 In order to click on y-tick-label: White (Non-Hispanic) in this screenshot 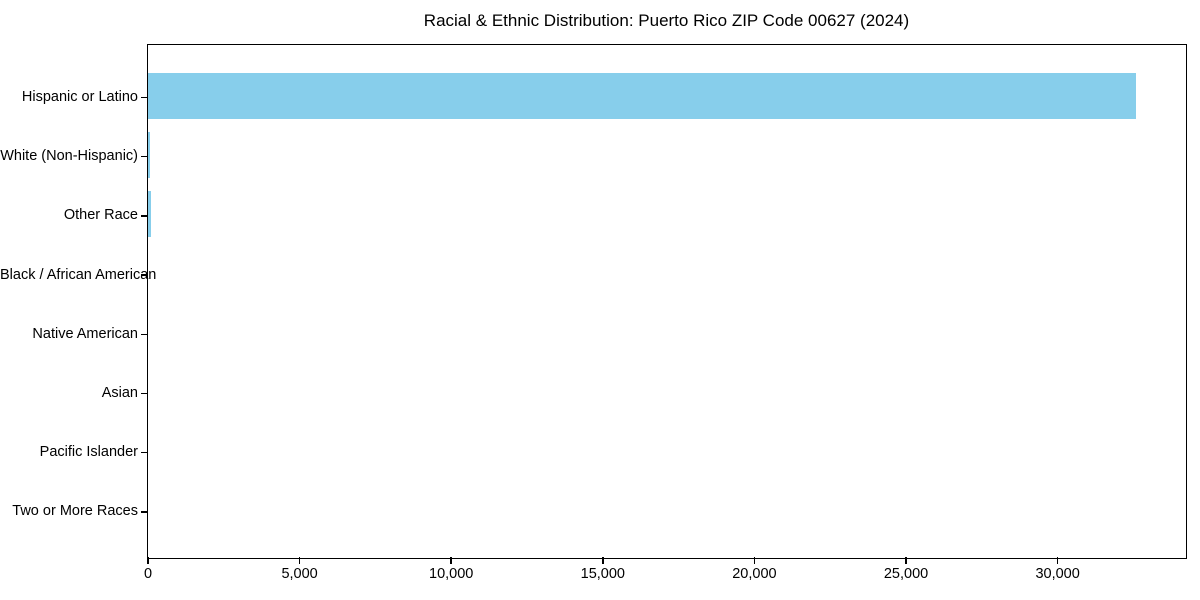, I will do `click(69, 156)`.